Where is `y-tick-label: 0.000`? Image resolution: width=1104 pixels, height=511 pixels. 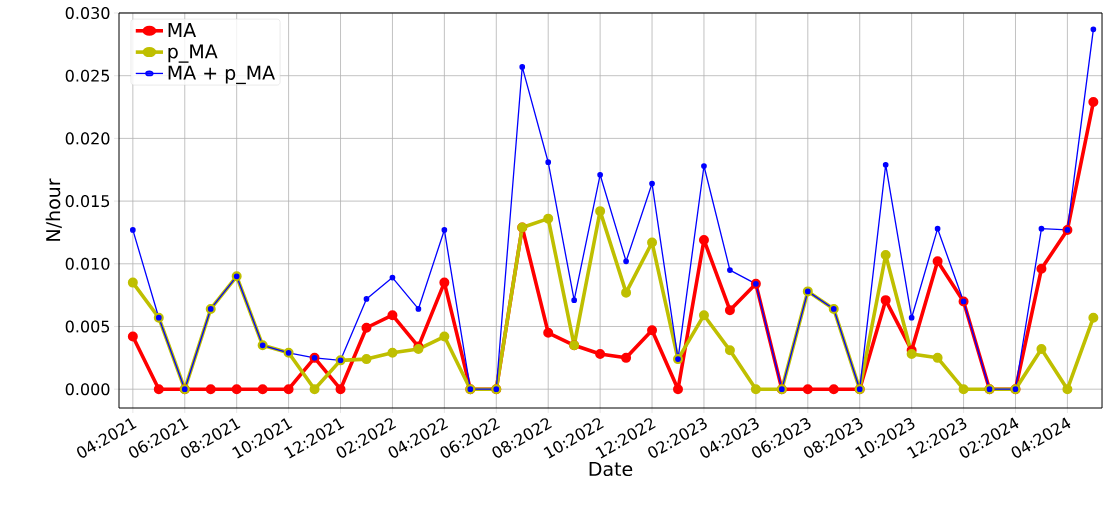
y-tick-label: 0.000 is located at coordinates (87, 389).